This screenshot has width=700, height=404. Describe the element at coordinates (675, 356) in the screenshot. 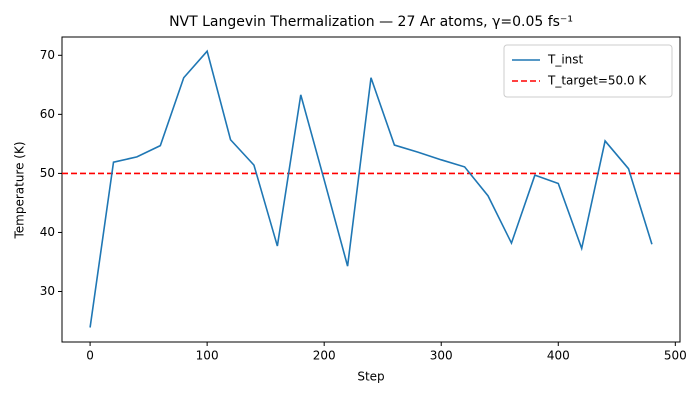

I see `x-tick-label: 500` at that location.